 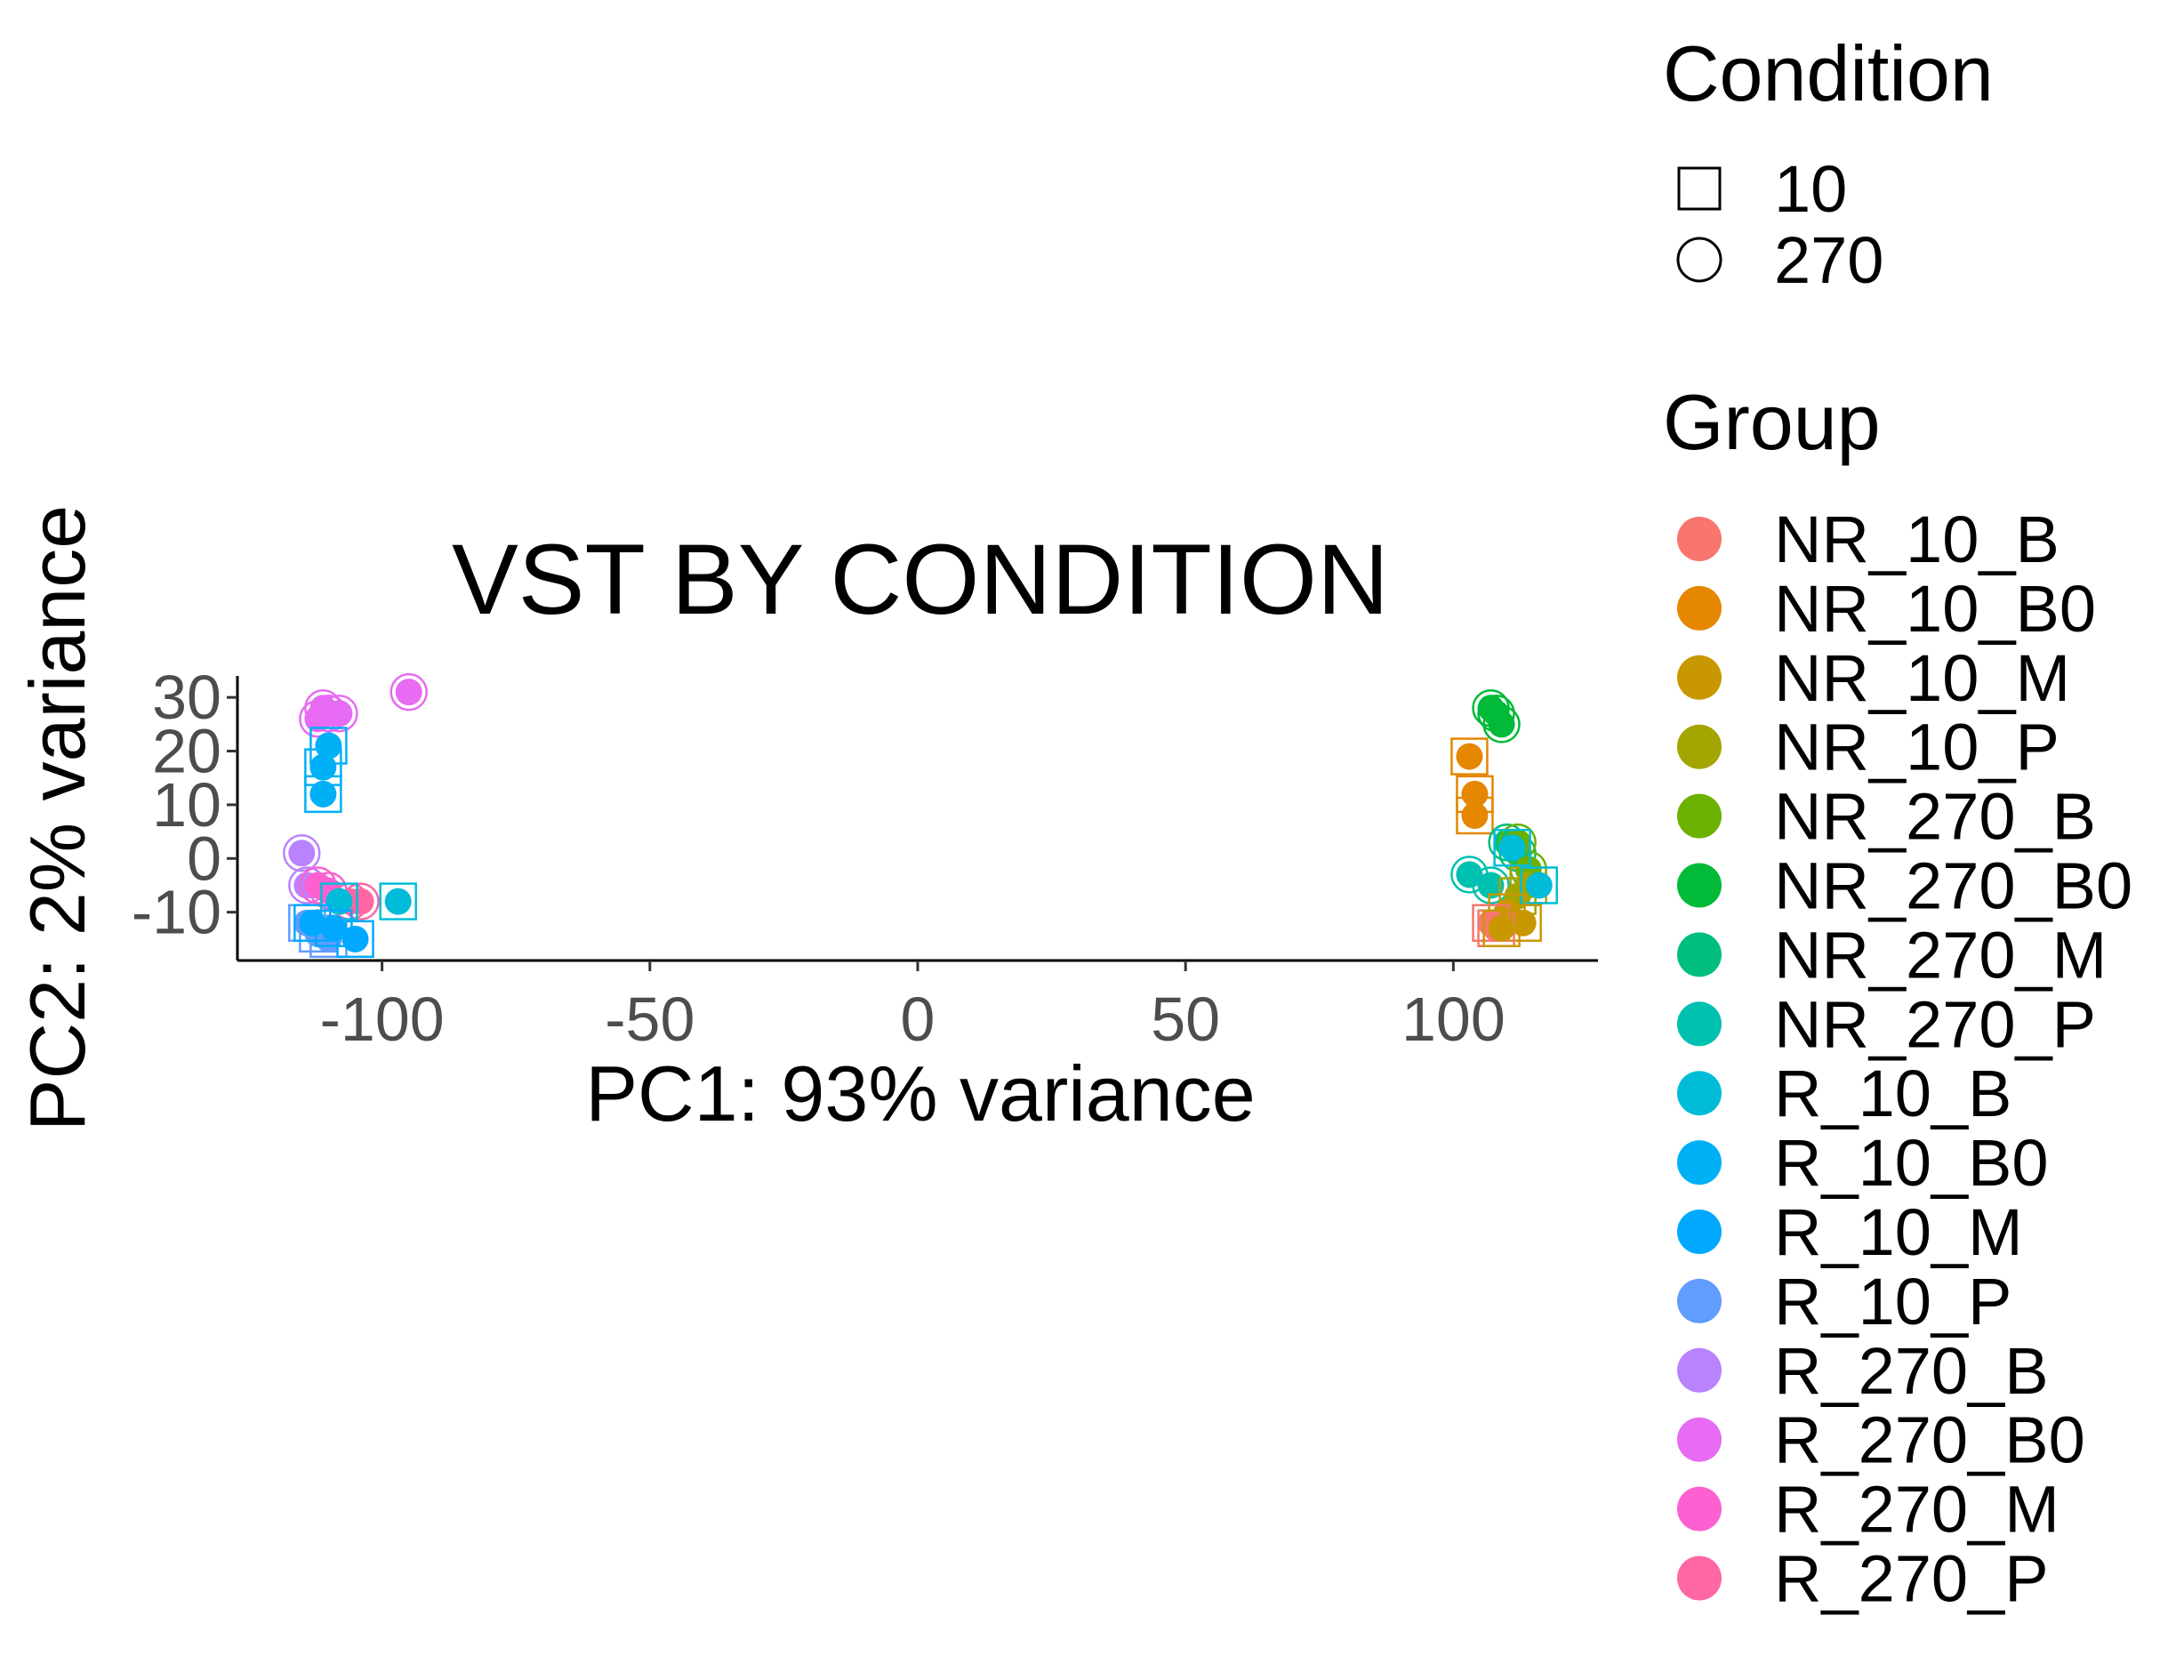 What do you see at coordinates (382, 1019) in the screenshot?
I see `x-tick-label: -100` at bounding box center [382, 1019].